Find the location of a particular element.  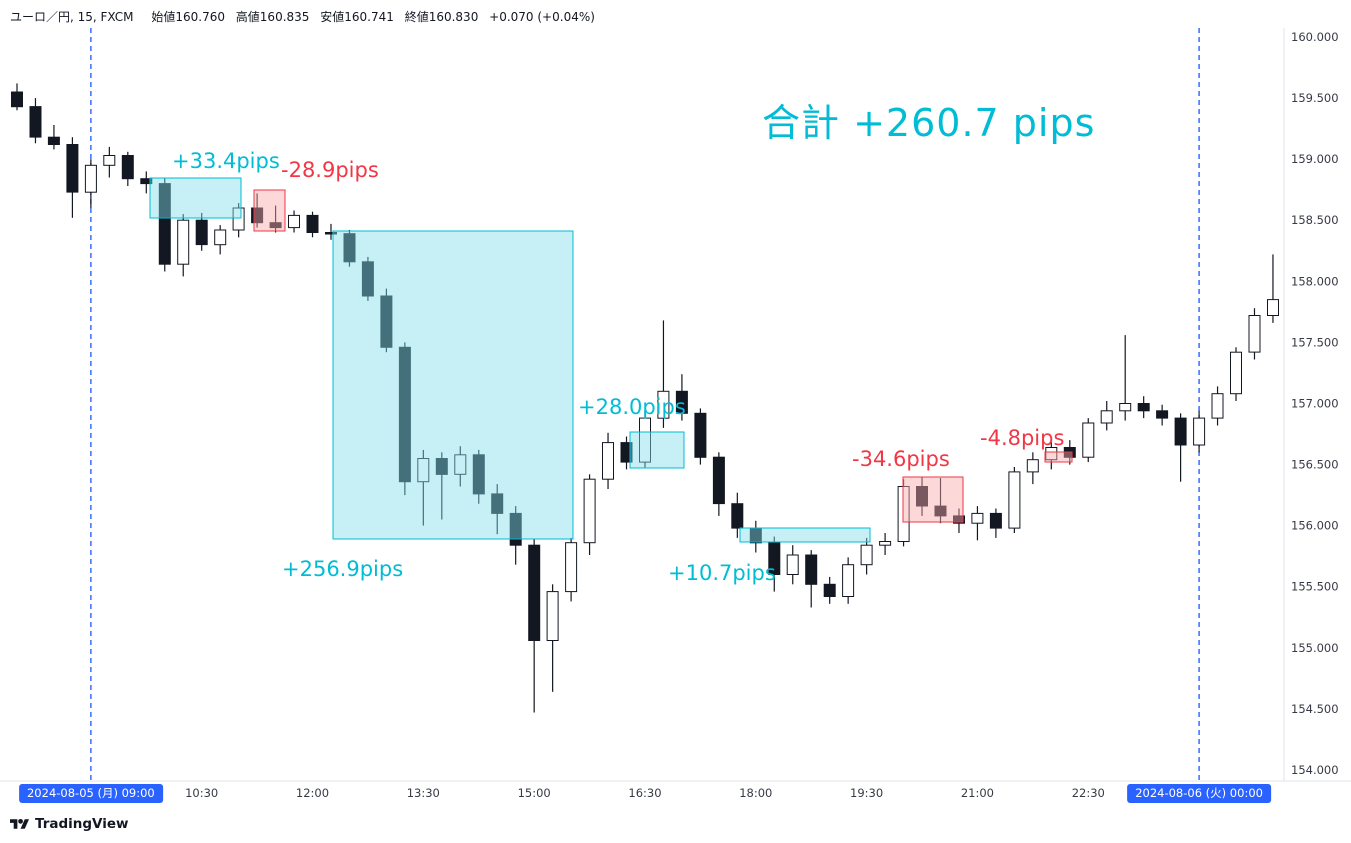

time-axis-label: 10:30 is located at coordinates (201, 793).